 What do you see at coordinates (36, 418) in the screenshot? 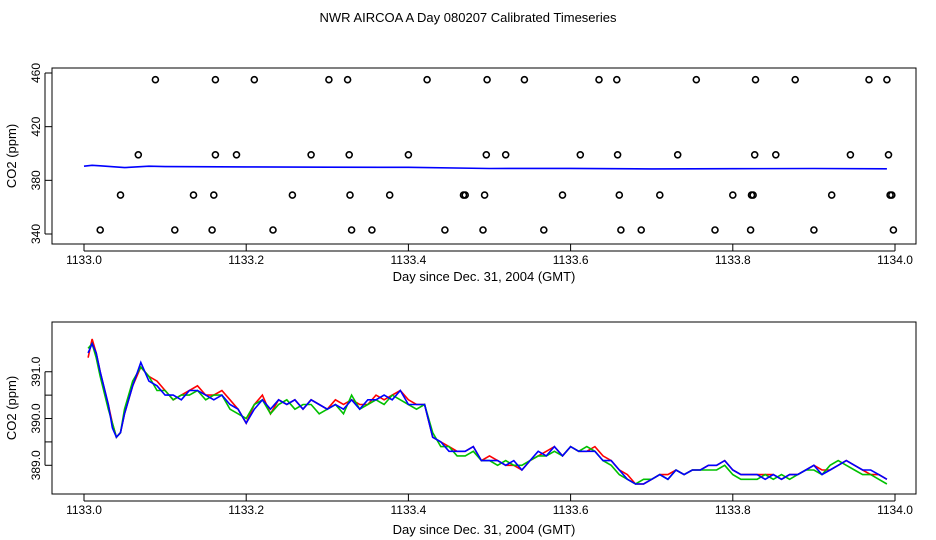
I see `y-tick-label: 390.0` at bounding box center [36, 418].